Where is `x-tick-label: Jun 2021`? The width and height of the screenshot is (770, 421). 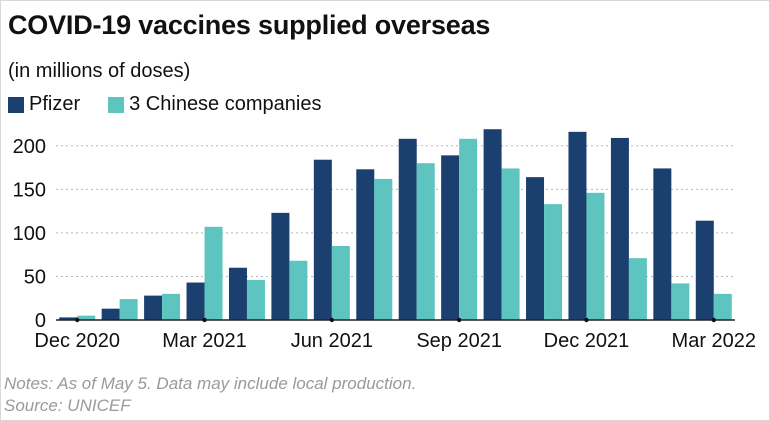
x-tick-label: Jun 2021 is located at coordinates (332, 341).